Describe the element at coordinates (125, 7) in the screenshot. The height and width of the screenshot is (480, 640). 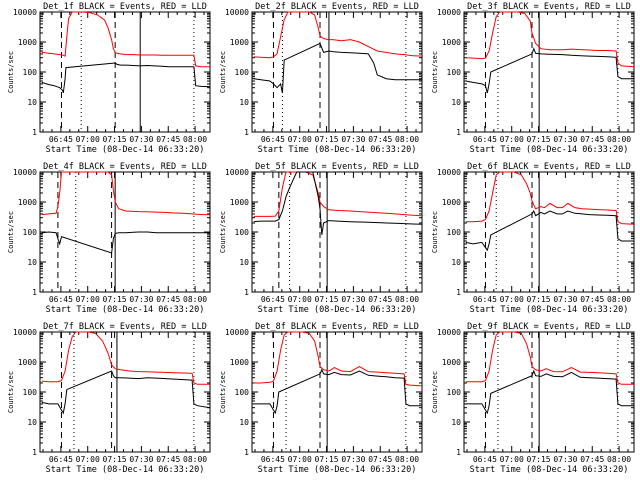
I see `chart-title: Det_1f BLACK = Events, RED = LLD` at that location.